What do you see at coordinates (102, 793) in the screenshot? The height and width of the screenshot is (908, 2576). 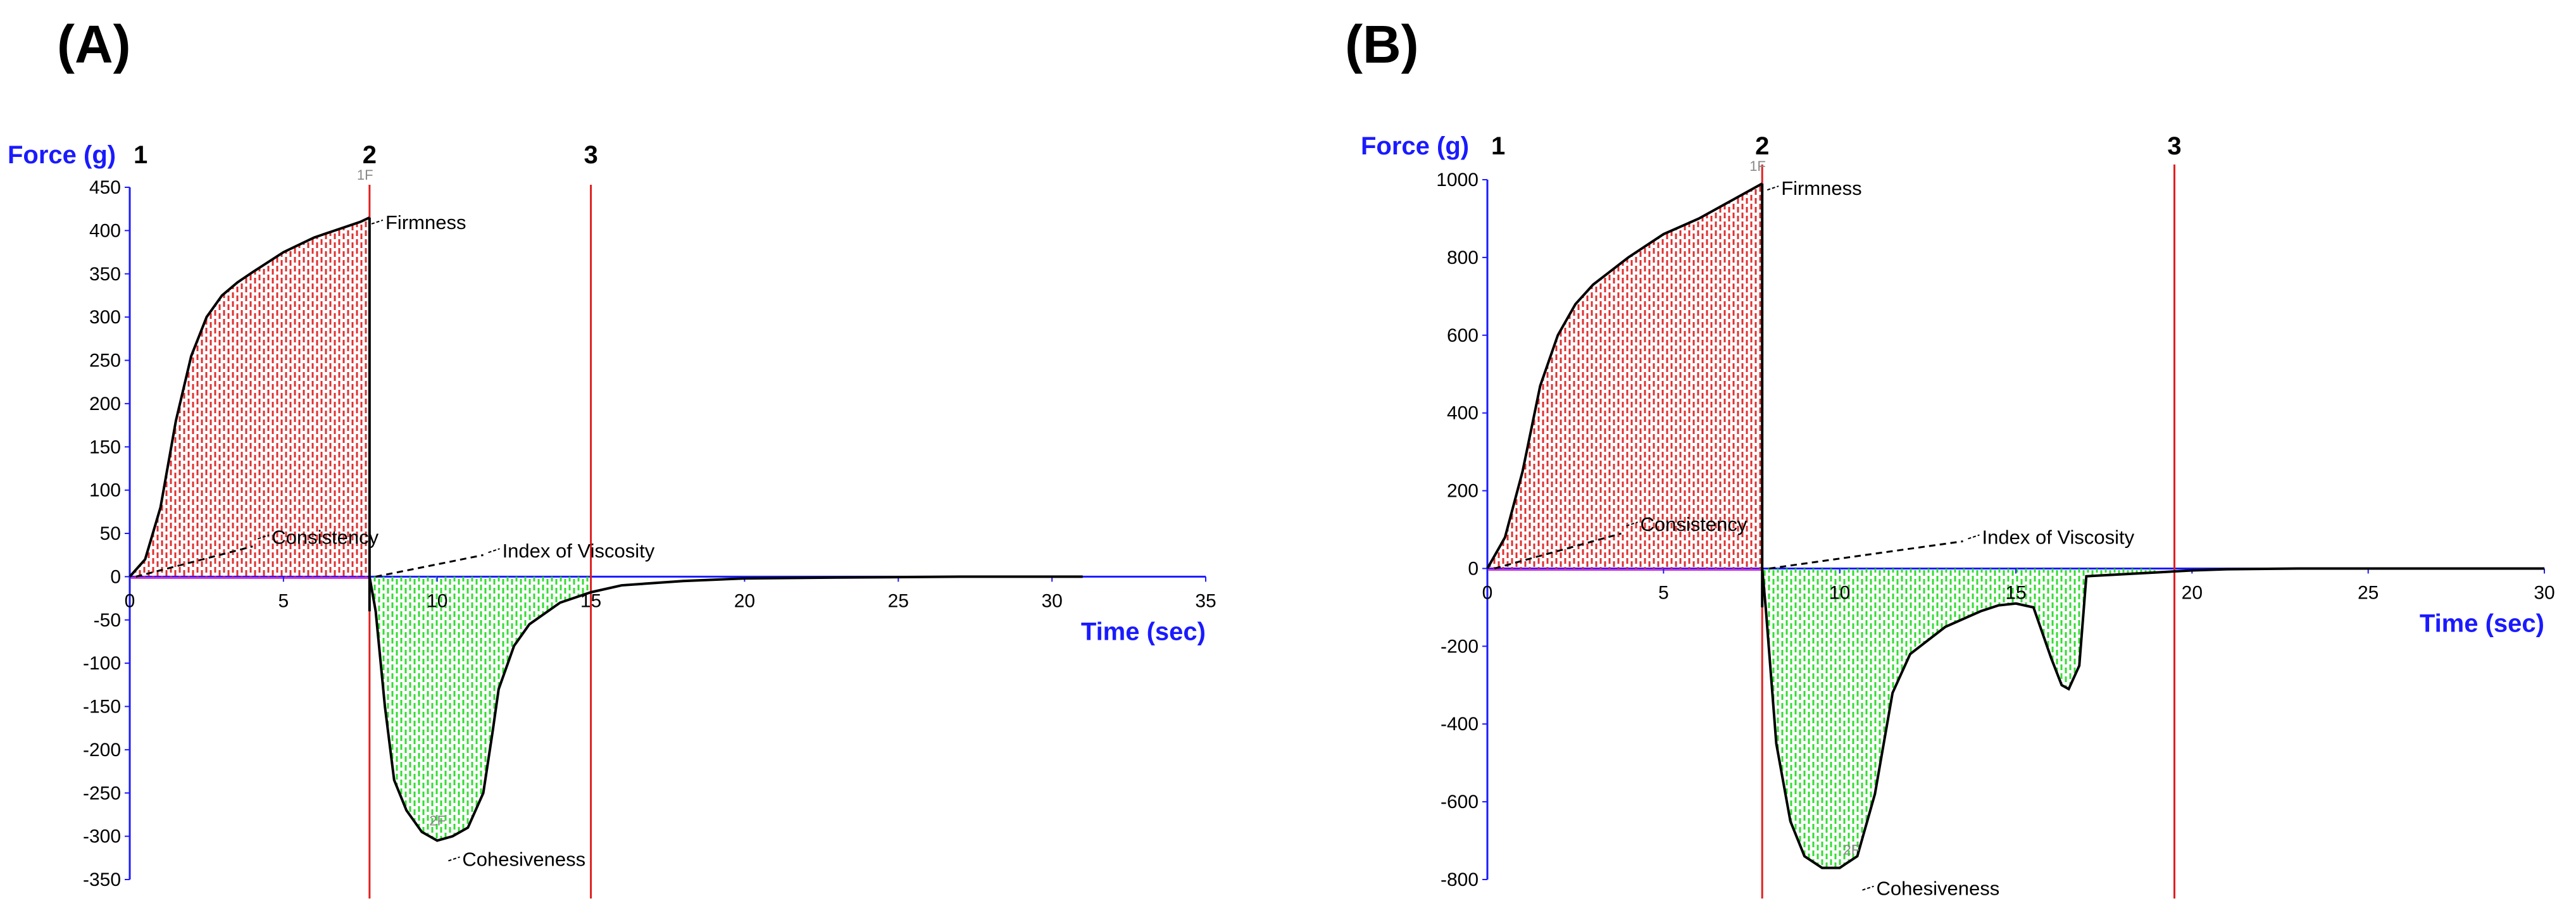 I see `y-tick-label: -250` at bounding box center [102, 793].